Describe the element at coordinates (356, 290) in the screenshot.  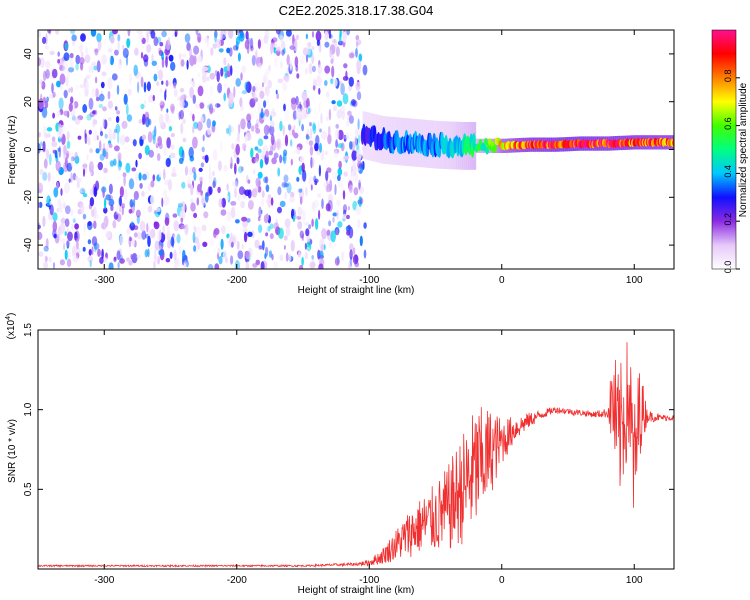
I see `heatmap-x-label: Height of straight line (km)` at that location.